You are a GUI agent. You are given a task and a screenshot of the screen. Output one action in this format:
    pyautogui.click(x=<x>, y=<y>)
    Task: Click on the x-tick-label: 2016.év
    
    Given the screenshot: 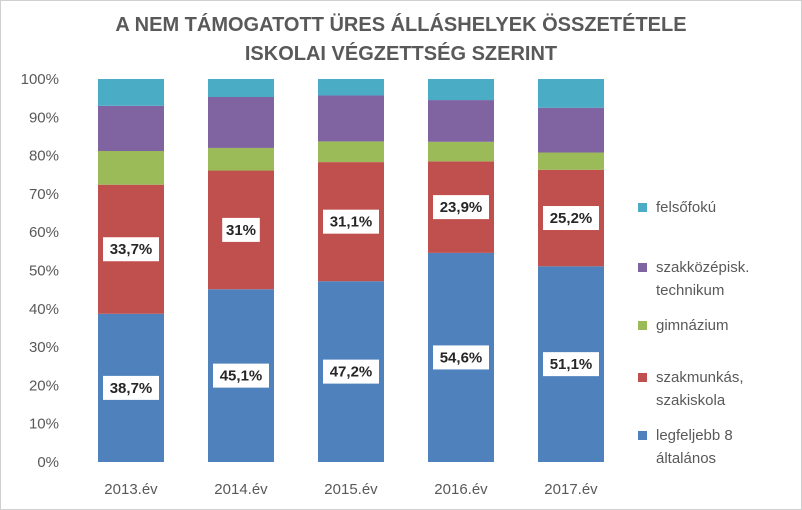 What is the action you would take?
    pyautogui.click(x=461, y=489)
    